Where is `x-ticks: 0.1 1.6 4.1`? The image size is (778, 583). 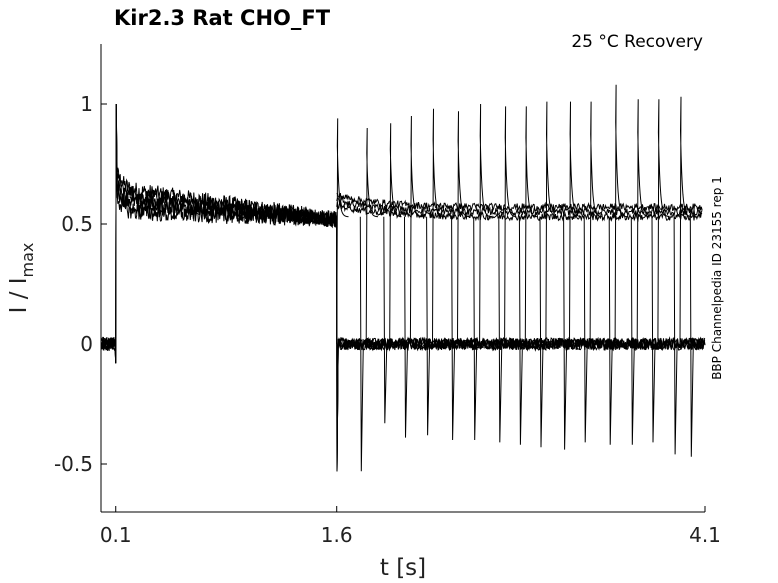 x-ticks: 0.1 1.6 4.1 is located at coordinates (410, 526).